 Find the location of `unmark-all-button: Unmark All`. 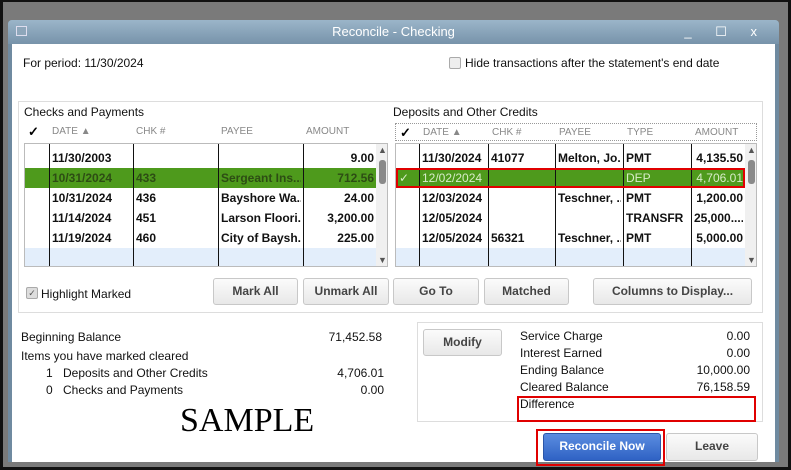

unmark-all-button: Unmark All is located at coordinates (346, 291).